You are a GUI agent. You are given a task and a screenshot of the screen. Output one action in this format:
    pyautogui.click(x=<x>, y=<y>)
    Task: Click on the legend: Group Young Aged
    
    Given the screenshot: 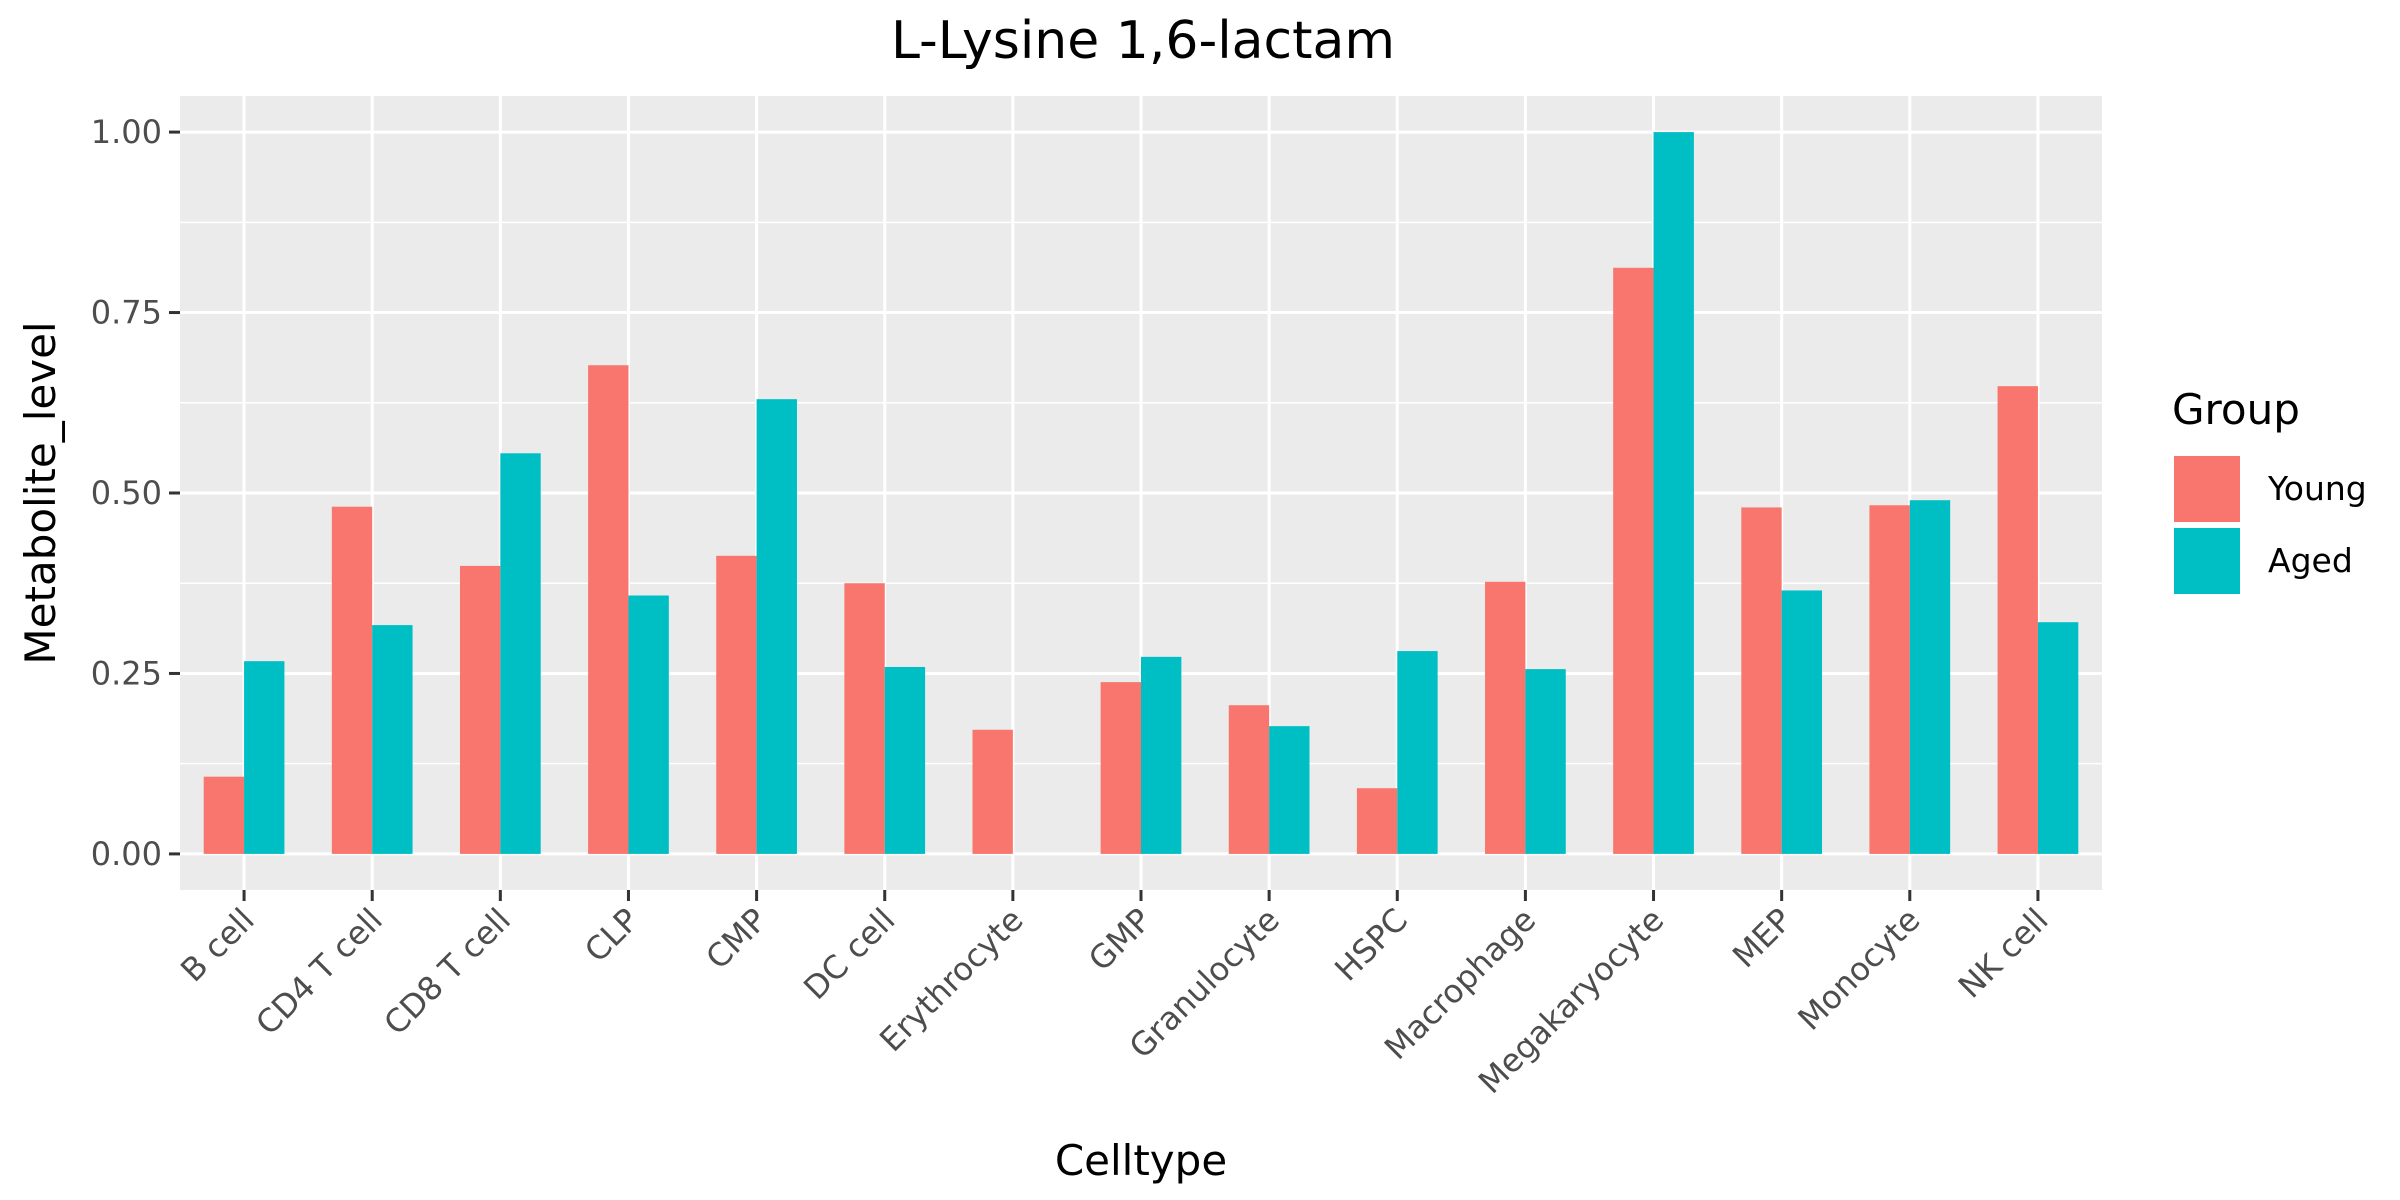 What is the action you would take?
    pyautogui.click(x=2269, y=489)
    